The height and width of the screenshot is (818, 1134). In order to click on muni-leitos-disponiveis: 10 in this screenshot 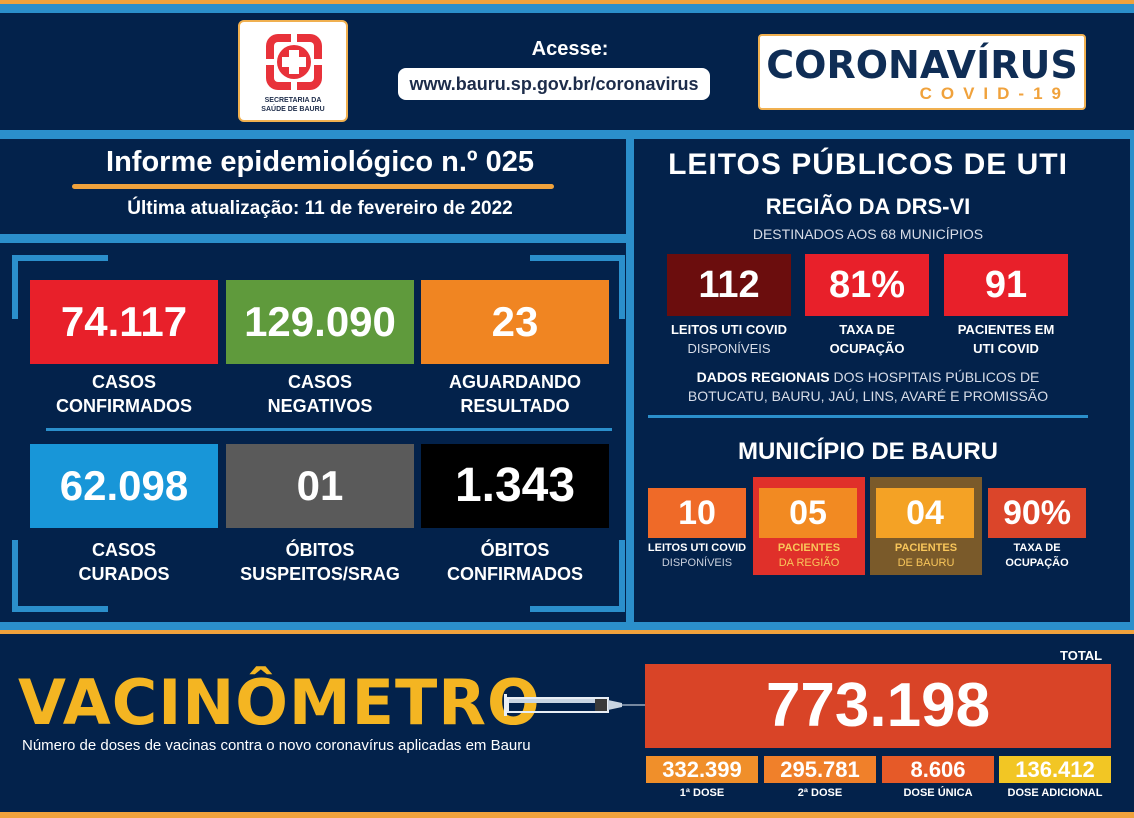, I will do `click(697, 513)`.